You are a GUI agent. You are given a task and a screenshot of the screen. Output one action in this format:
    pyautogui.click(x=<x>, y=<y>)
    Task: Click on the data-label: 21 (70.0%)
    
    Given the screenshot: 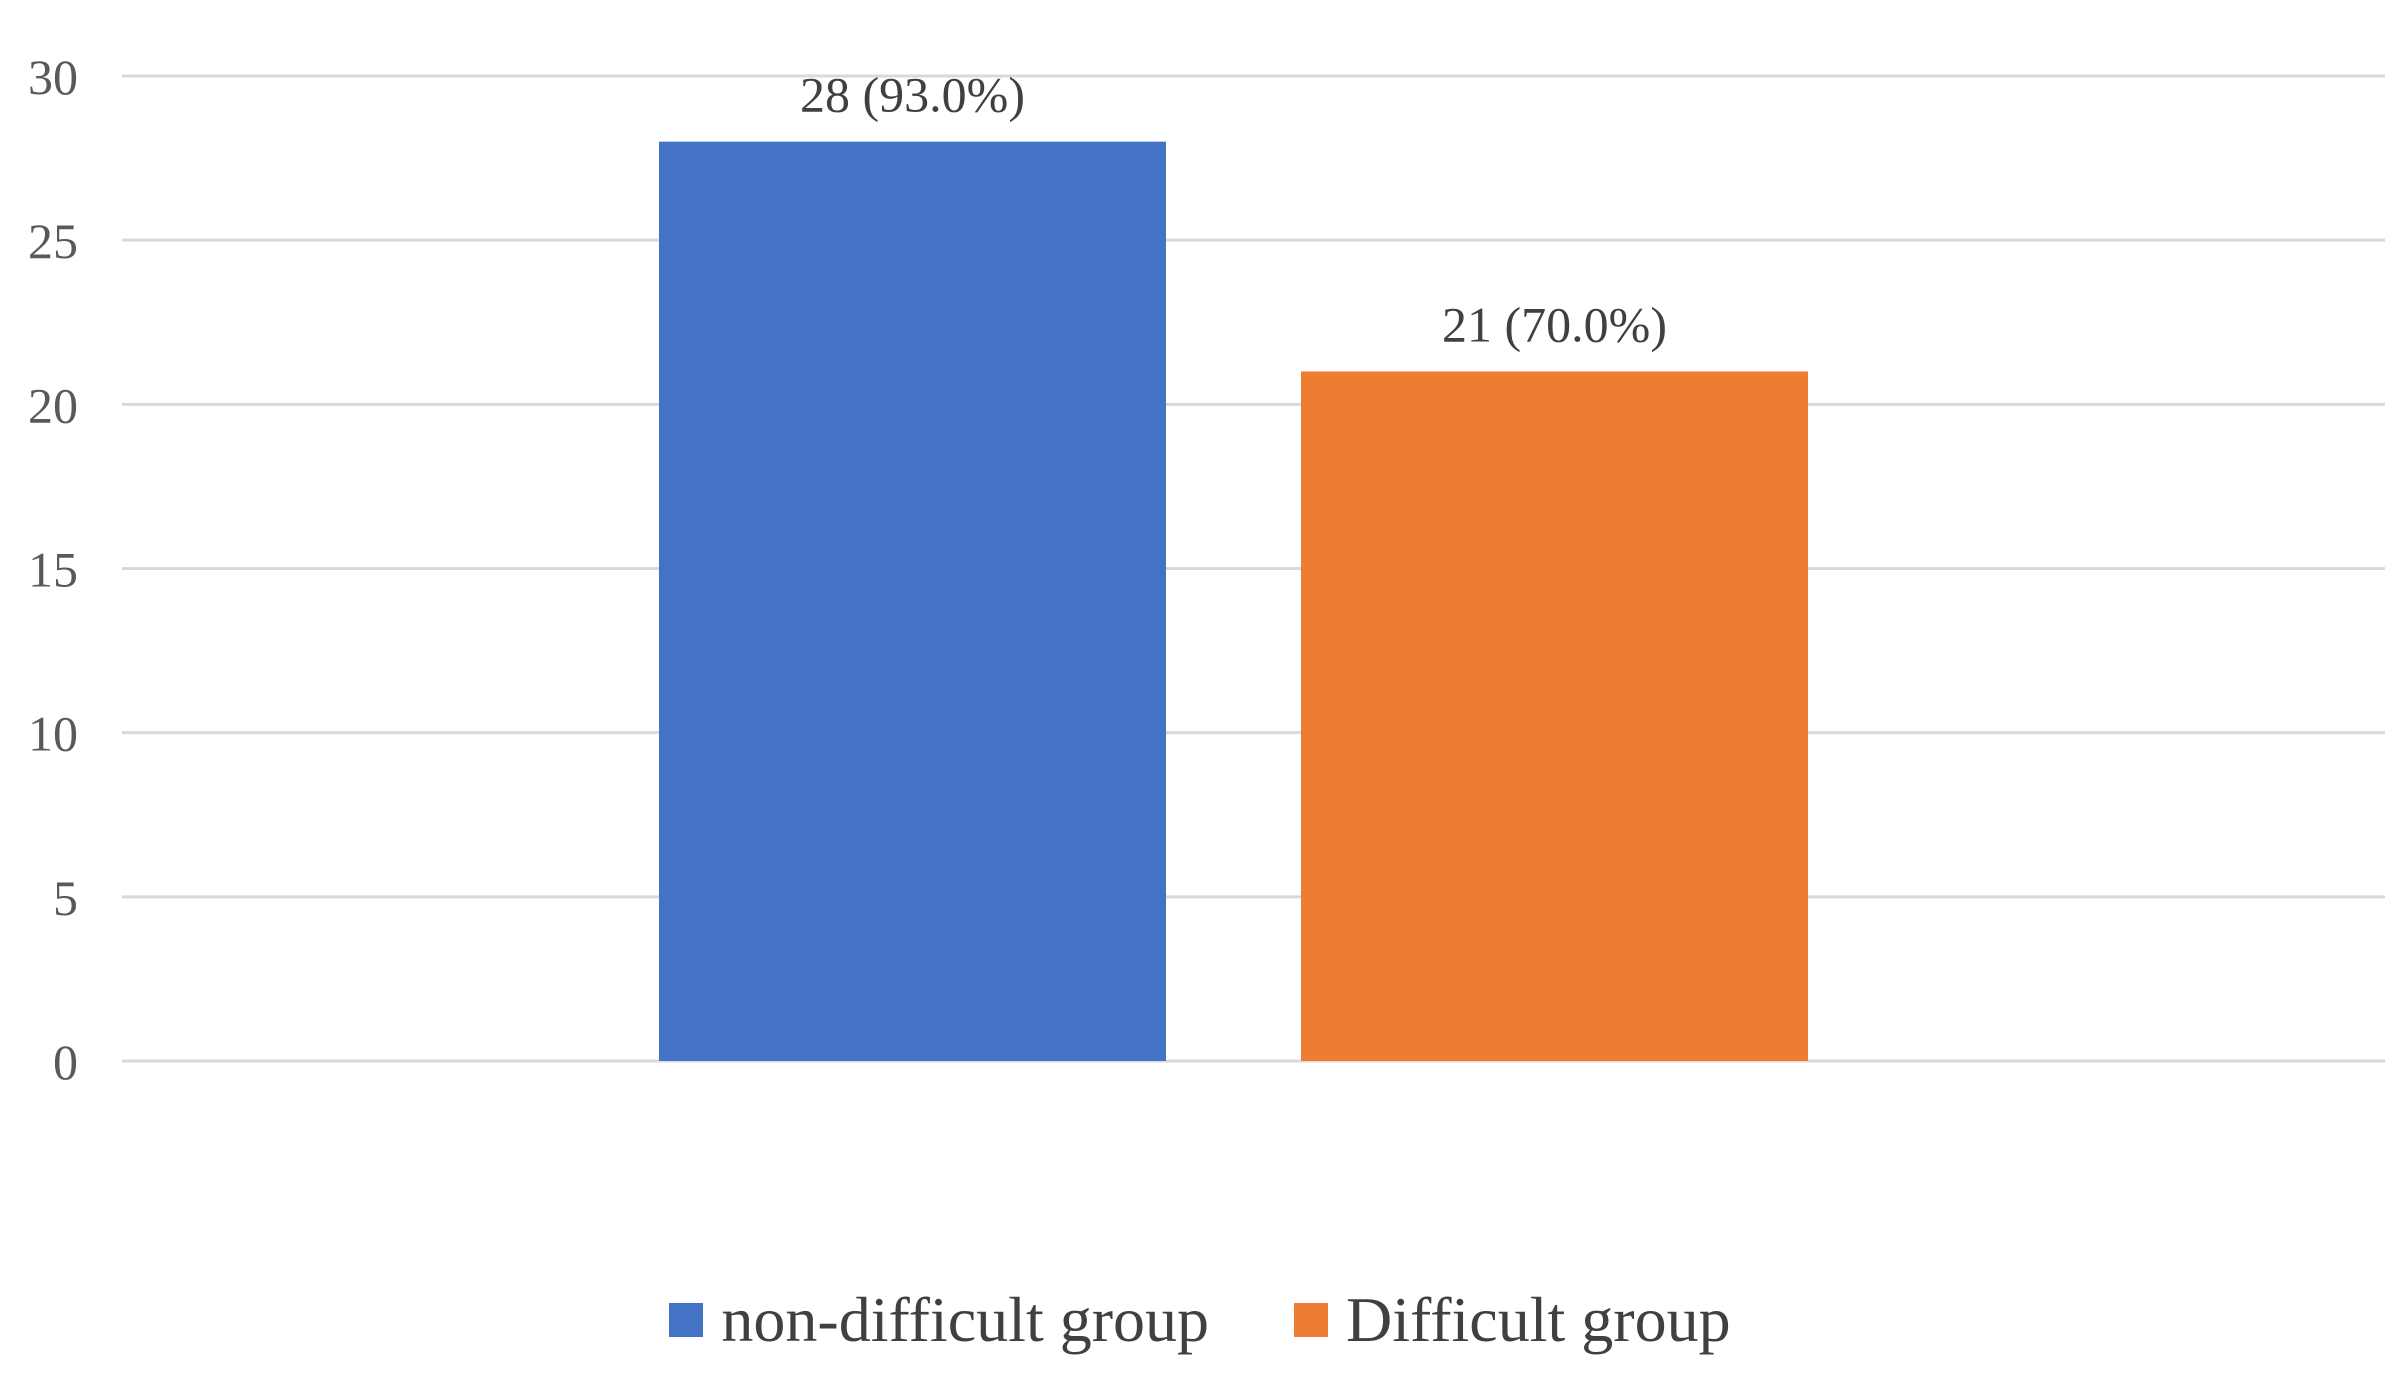 What is the action you would take?
    pyautogui.click(x=1554, y=325)
    